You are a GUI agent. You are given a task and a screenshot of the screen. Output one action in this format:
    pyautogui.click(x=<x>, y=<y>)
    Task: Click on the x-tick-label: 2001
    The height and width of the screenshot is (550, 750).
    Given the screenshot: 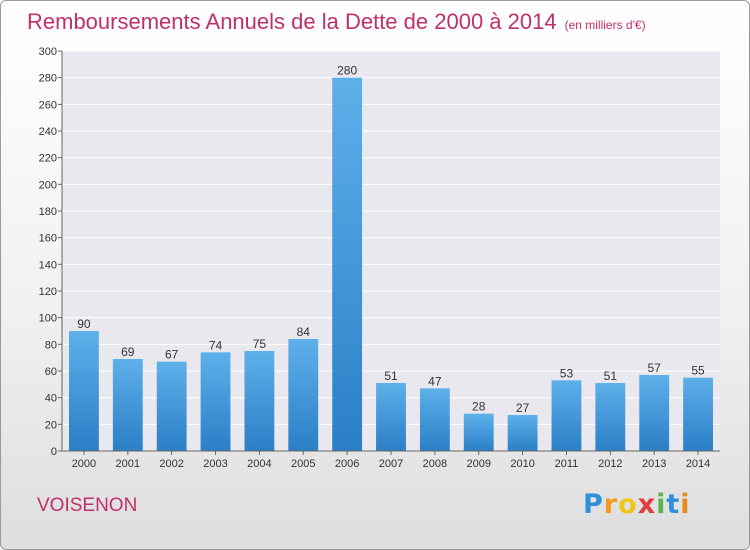 What is the action you would take?
    pyautogui.click(x=128, y=464)
    